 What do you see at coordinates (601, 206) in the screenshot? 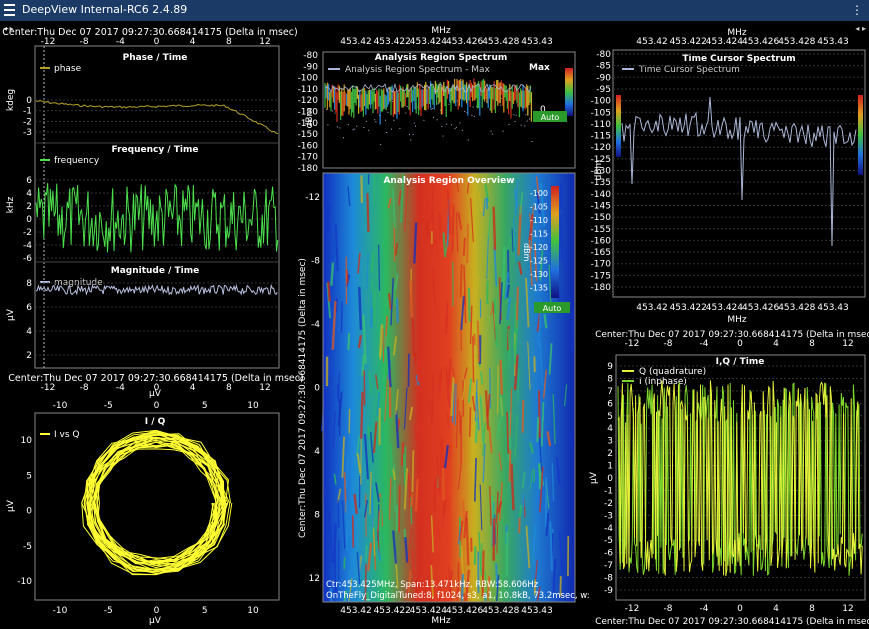
I see `tc-tick-label: -145` at bounding box center [601, 206].